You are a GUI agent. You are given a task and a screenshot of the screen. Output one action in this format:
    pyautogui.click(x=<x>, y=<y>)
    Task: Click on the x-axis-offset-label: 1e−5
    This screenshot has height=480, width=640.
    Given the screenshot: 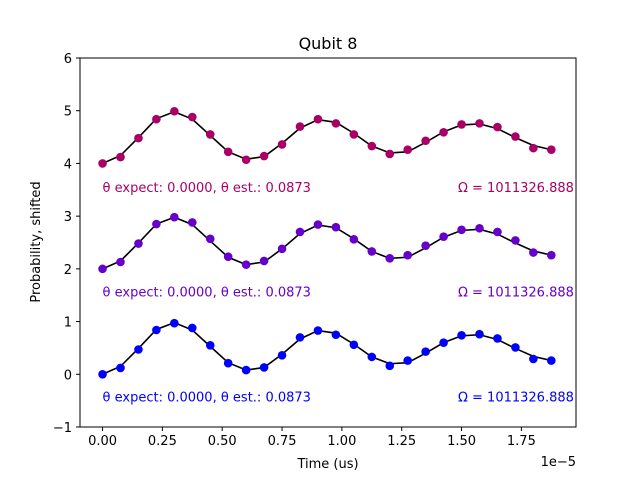 What is the action you would take?
    pyautogui.click(x=558, y=462)
    